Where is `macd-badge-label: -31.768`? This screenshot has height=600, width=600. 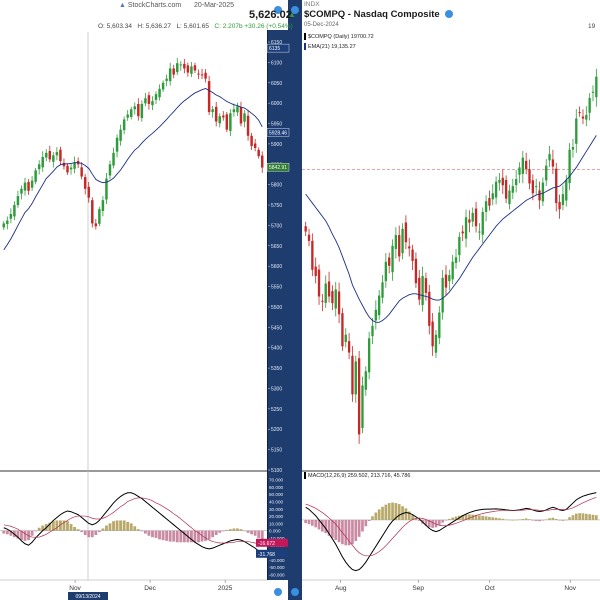
macd-badge-label: -31.768 is located at coordinates (266, 555).